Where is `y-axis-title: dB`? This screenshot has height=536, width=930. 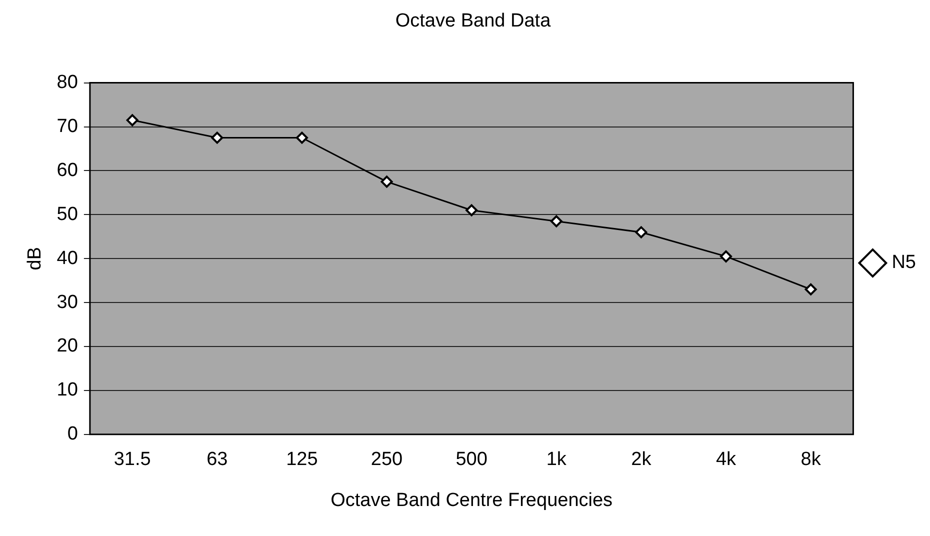
y-axis-title: dB is located at coordinates (35, 258).